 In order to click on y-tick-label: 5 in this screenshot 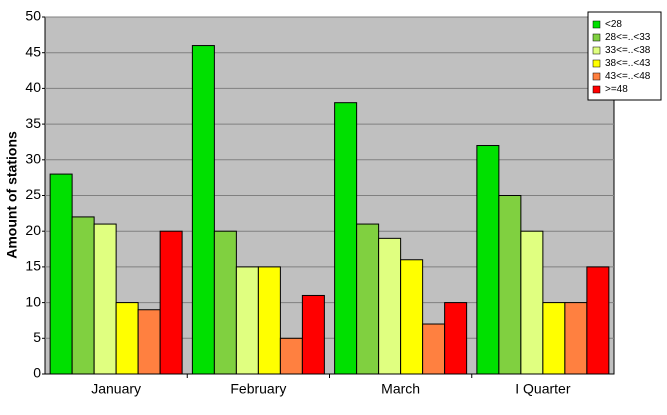, I will do `click(37, 337)`.